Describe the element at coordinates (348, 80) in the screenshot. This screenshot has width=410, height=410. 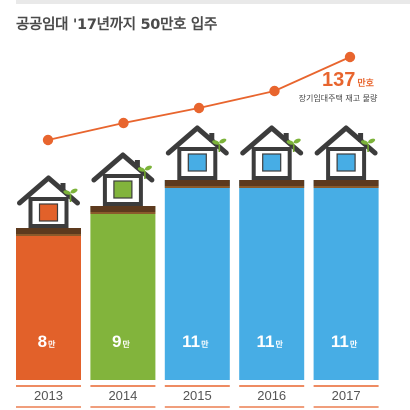
I see `callout-value: 137 만호` at that location.